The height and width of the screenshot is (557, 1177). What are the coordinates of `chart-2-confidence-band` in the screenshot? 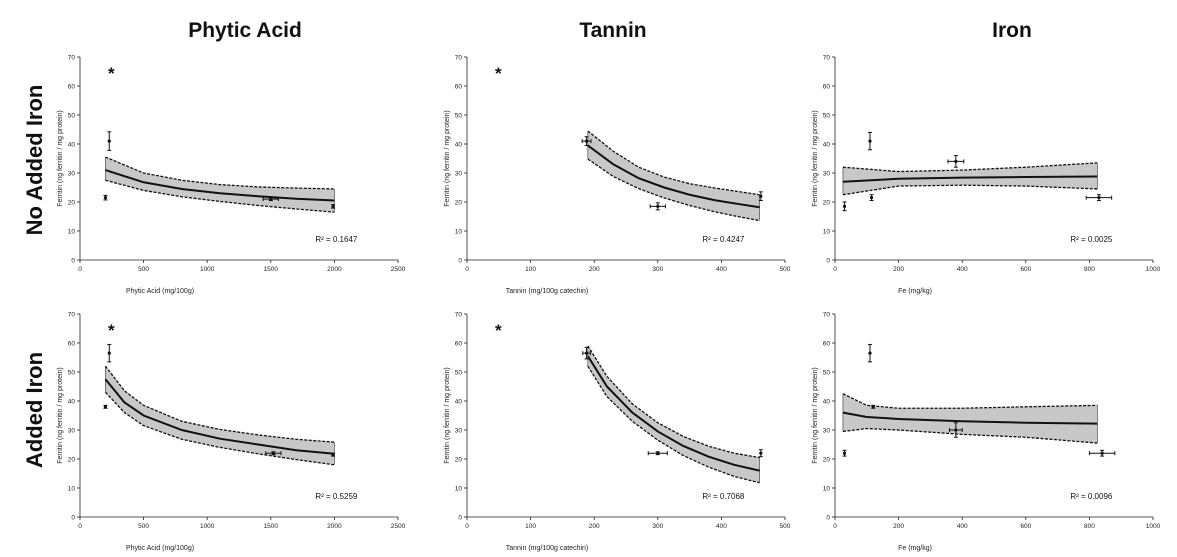 It's located at (970, 178).